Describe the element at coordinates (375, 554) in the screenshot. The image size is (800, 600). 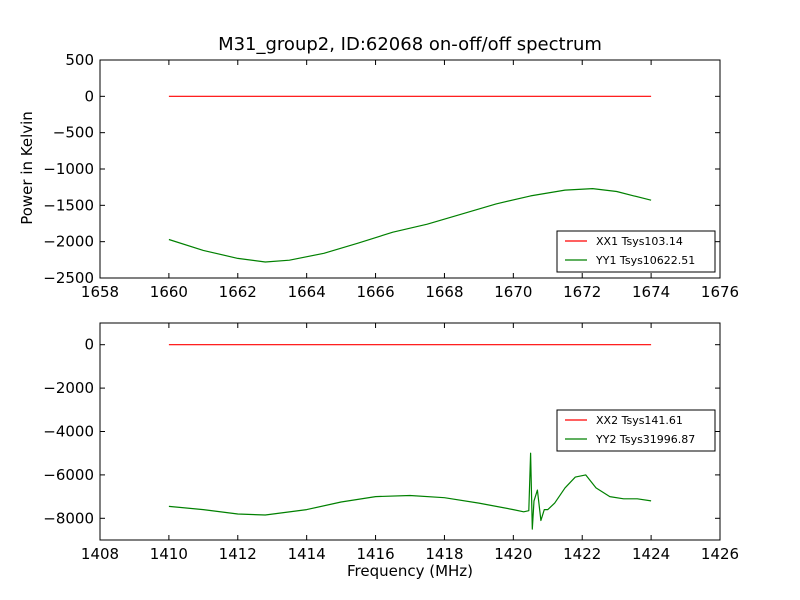
I see `bottom-x-tick-label: 1416` at that location.